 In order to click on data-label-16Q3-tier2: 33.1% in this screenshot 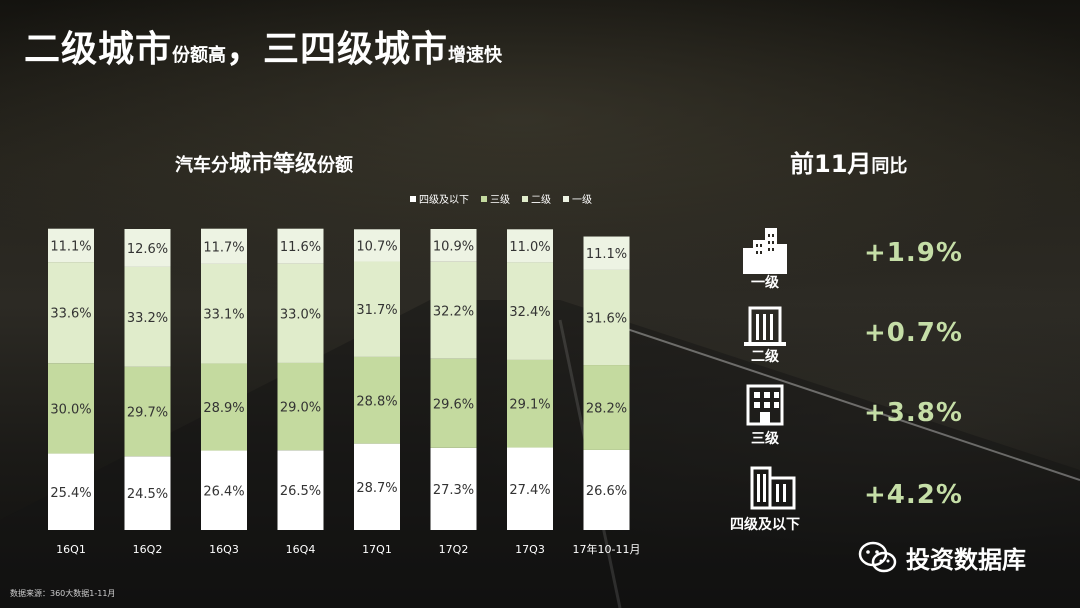, I will do `click(223, 315)`.